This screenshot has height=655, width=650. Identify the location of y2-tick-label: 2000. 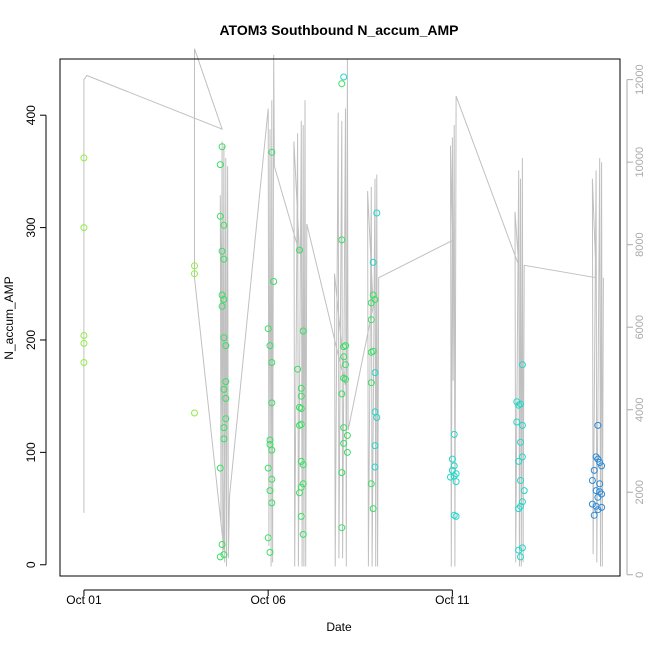
(640, 492).